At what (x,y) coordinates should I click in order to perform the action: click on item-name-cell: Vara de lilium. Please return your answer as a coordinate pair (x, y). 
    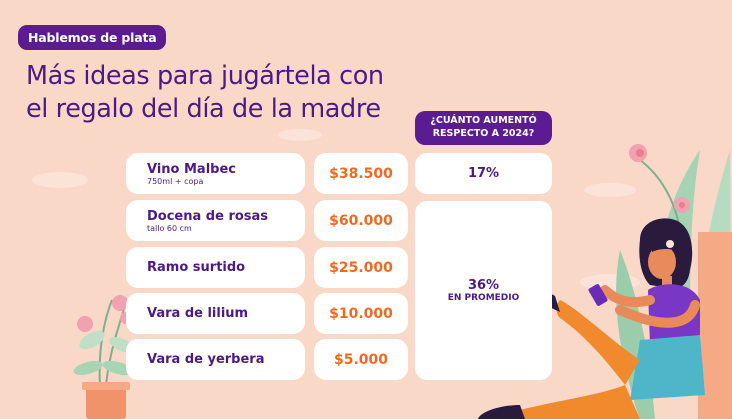
    Looking at the image, I should click on (215, 313).